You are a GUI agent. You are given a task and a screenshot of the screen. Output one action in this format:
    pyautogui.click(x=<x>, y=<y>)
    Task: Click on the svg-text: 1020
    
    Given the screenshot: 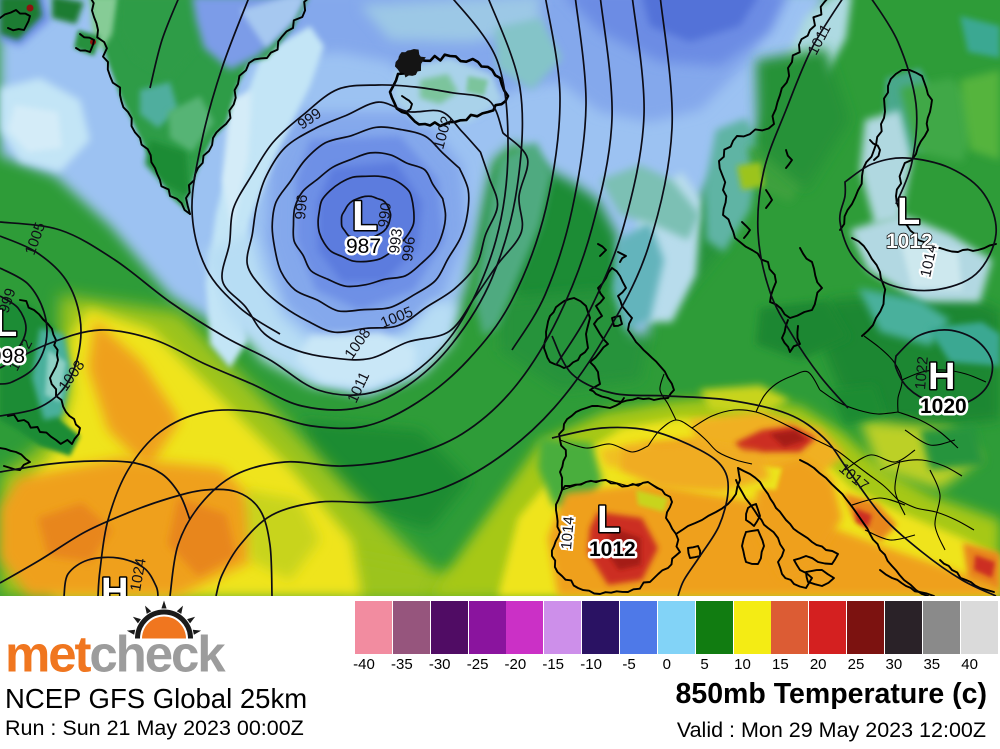 What is the action you would take?
    pyautogui.click(x=943, y=406)
    